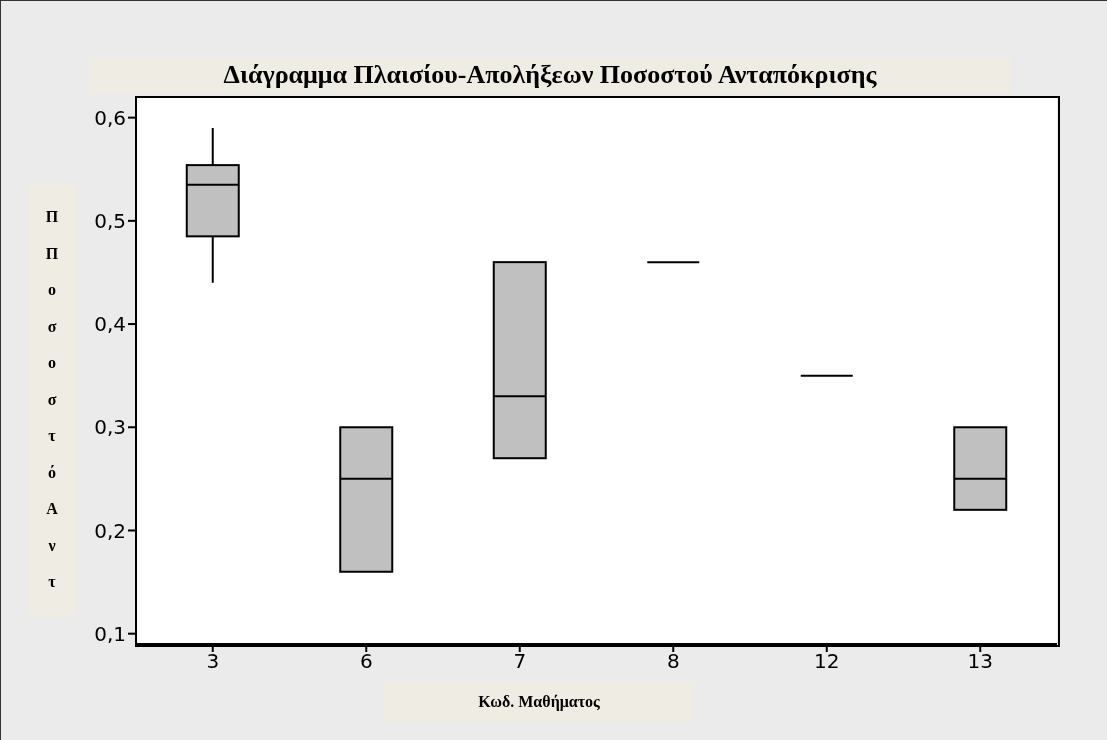 Image resolution: width=1107 pixels, height=740 pixels. Describe the element at coordinates (550, 75) in the screenshot. I see `chart-title: Διάγραμμα Πλαισίου-Απολήξεων Ποσοστού Ανταπόκρισης` at that location.